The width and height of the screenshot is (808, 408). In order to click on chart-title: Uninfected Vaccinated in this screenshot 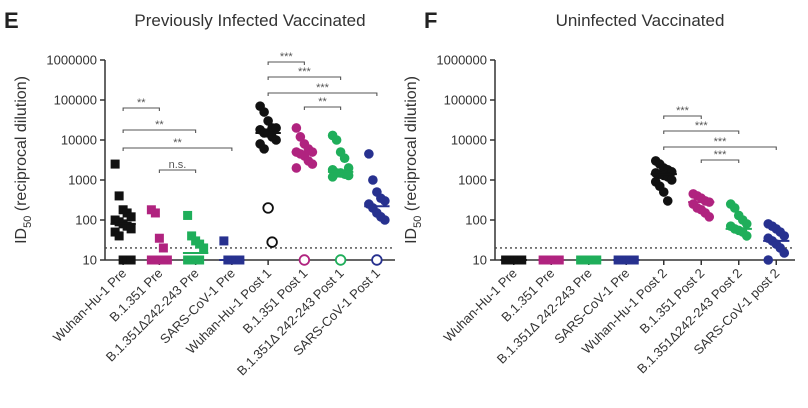, I will do `click(640, 20)`.